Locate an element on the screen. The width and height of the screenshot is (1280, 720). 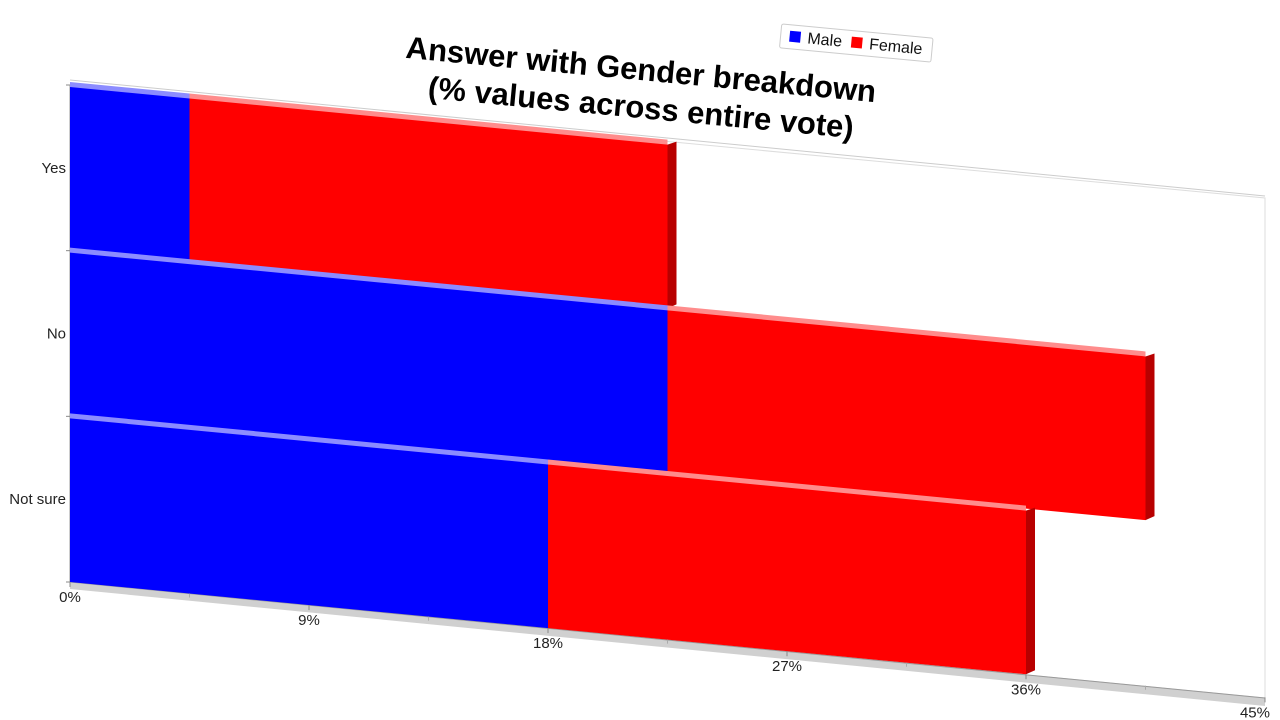
bar-face-no-female is located at coordinates (906, 415).